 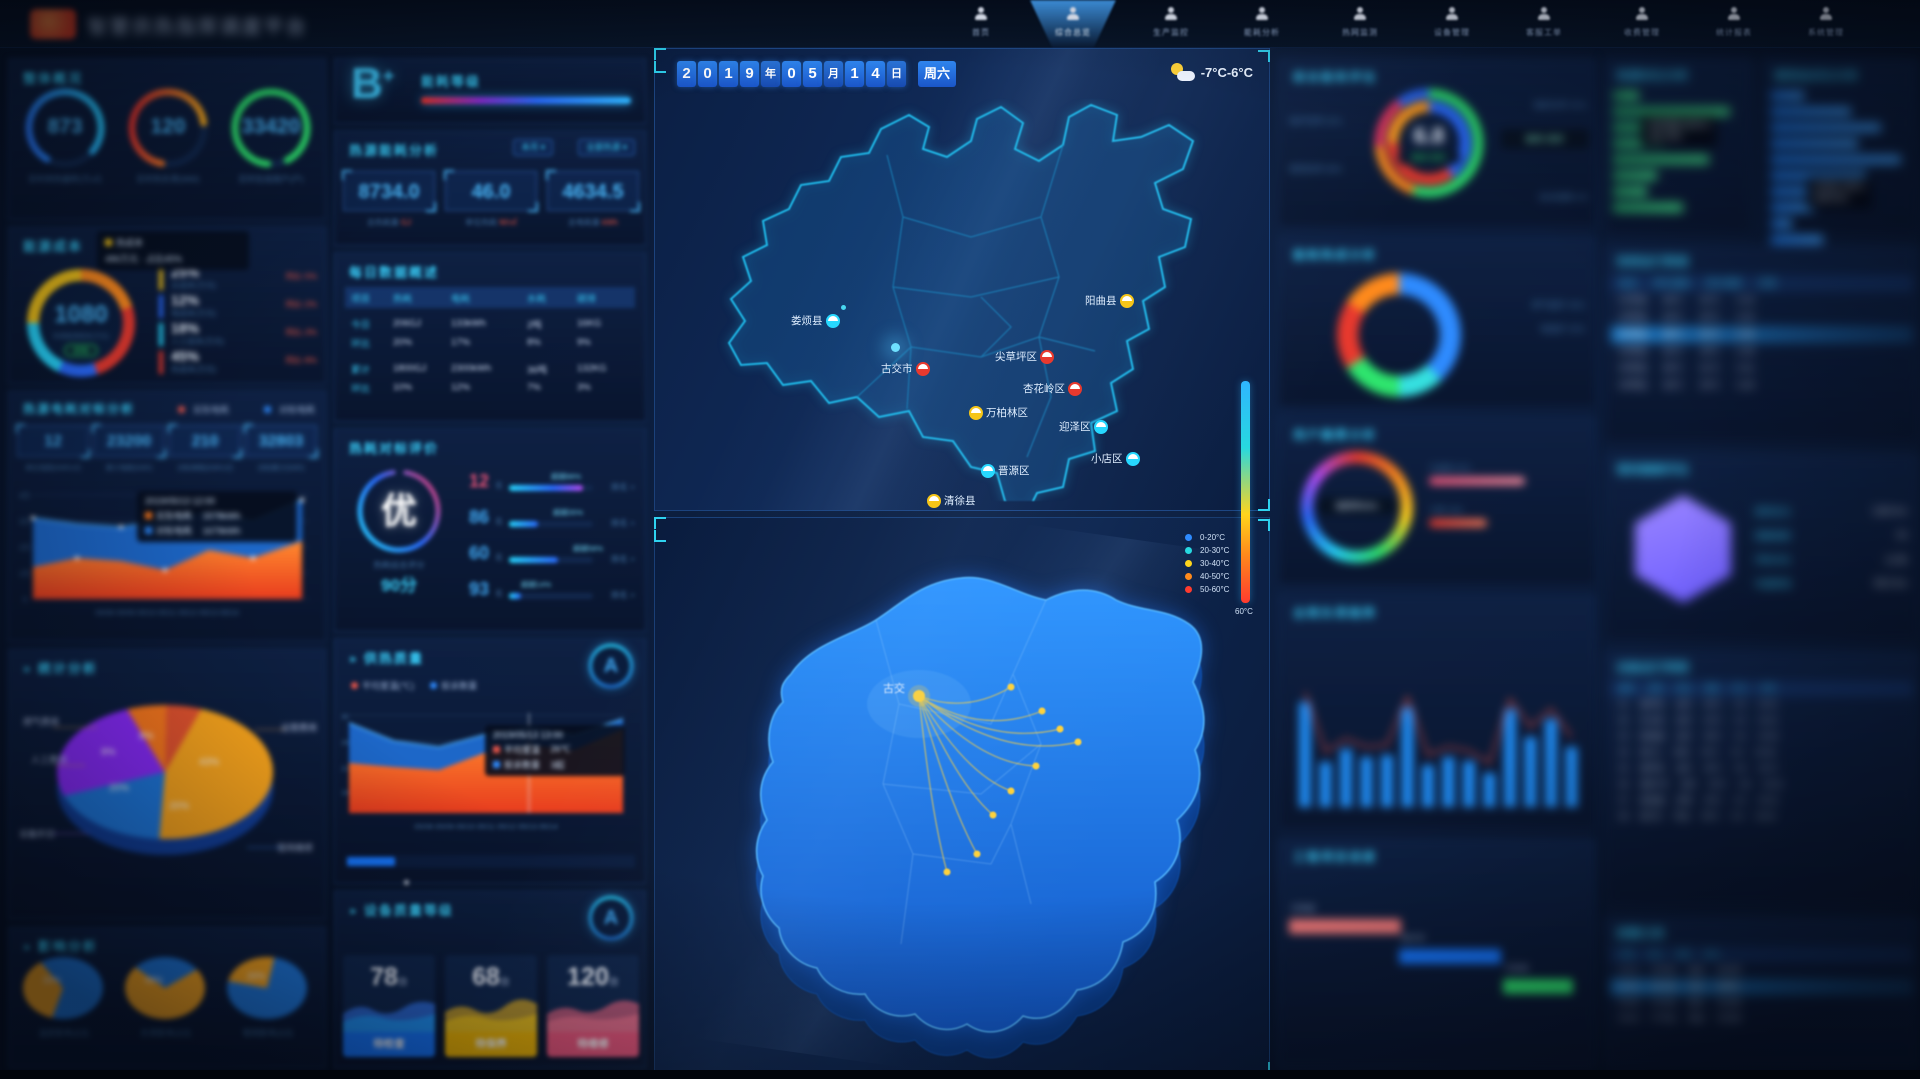 I want to click on rank-row: 60 名 超越58% 排名 >, so click(x=552, y=553).